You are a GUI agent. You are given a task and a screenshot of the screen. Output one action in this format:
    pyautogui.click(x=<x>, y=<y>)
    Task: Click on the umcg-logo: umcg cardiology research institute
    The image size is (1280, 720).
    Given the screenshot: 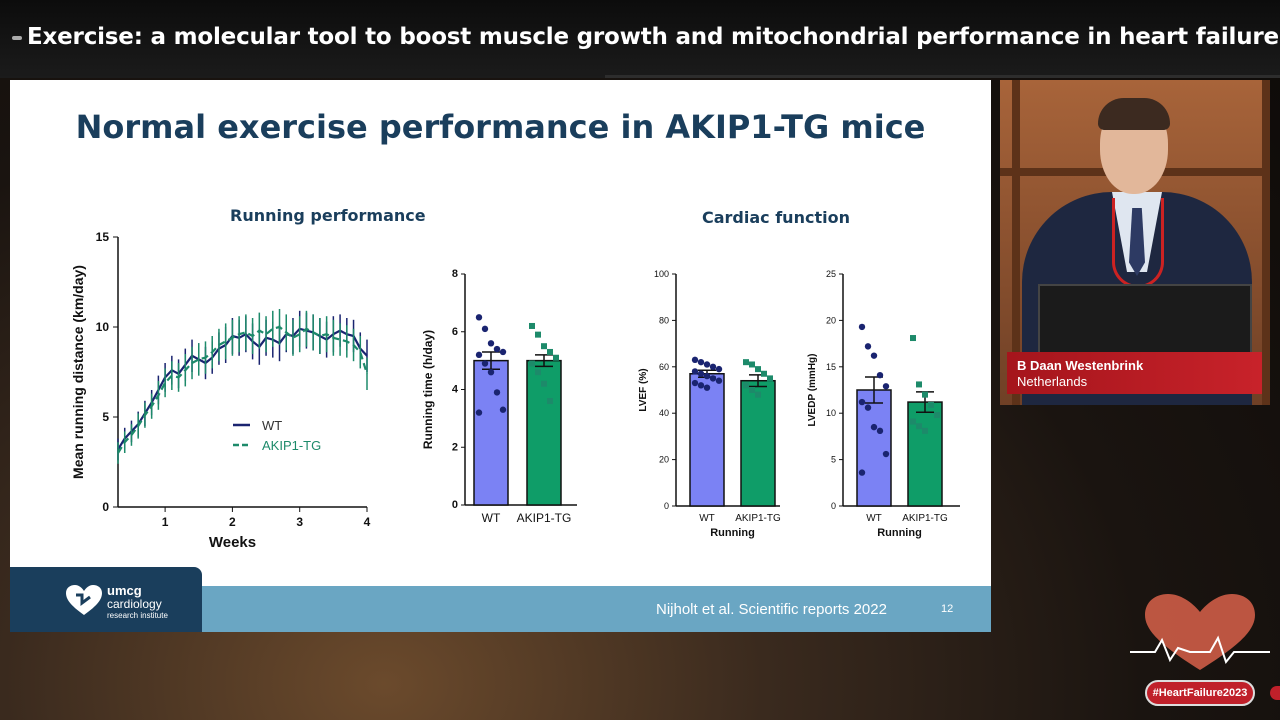 What is the action you would take?
    pyautogui.click(x=106, y=599)
    